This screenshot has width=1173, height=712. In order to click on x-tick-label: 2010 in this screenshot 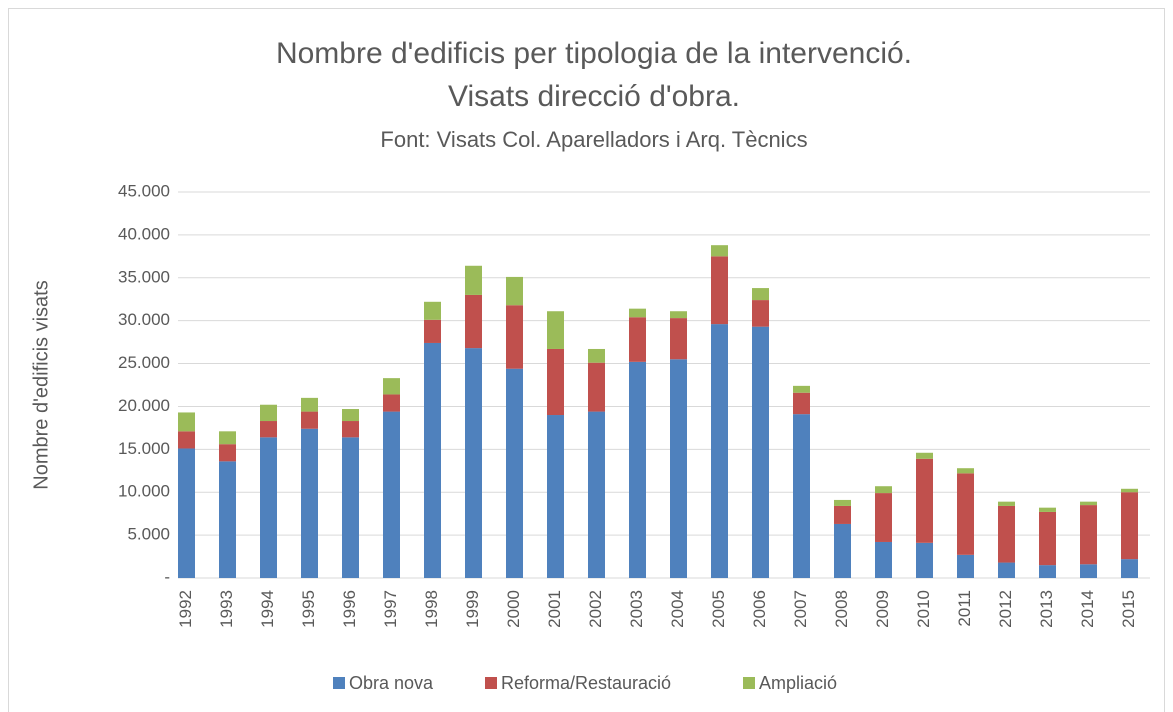, I will do `click(923, 609)`.